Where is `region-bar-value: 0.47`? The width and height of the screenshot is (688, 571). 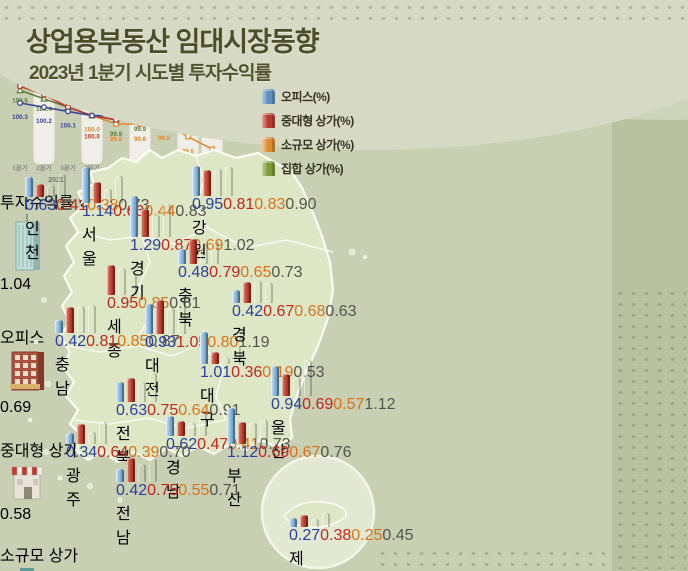 region-bar-value: 0.47 is located at coordinates (213, 444).